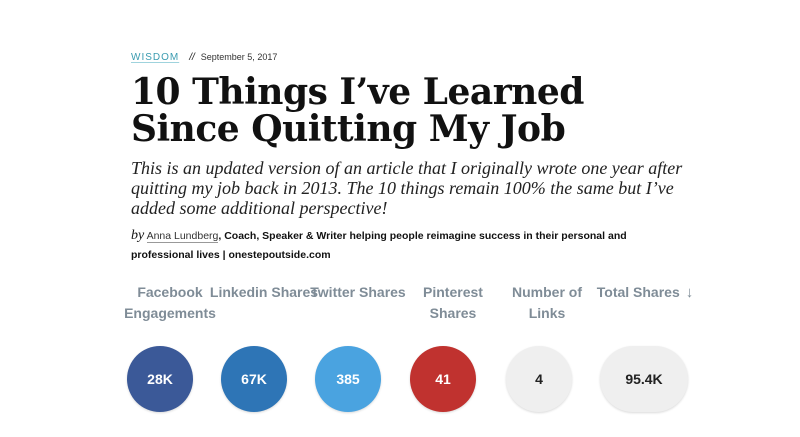  I want to click on stat-links: Number of Links 4, so click(547, 347).